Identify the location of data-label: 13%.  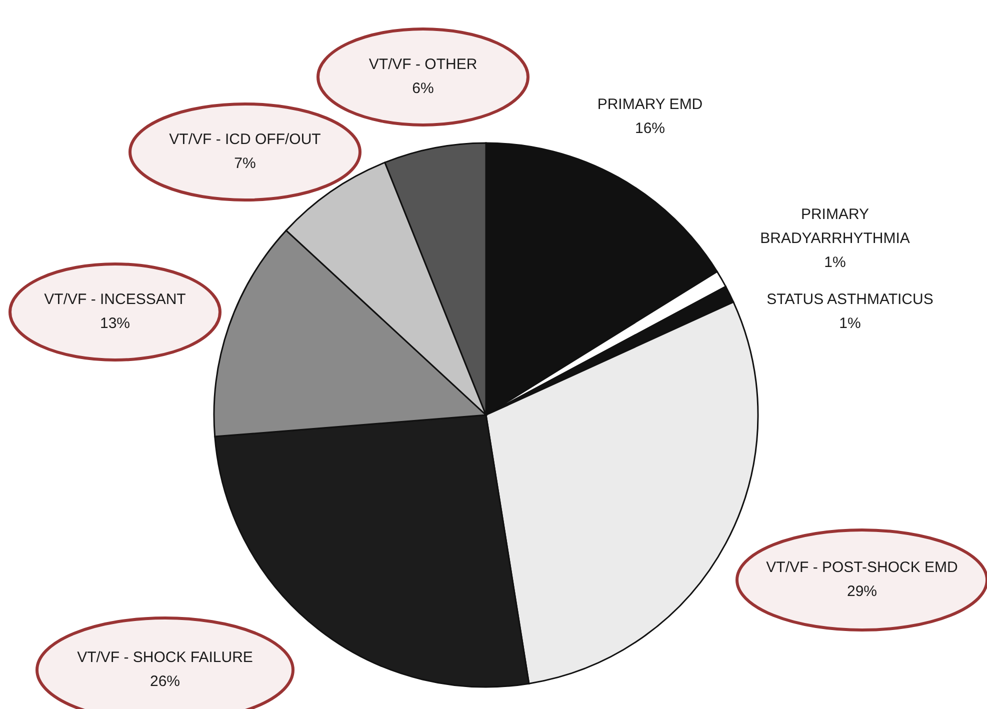
(115, 323).